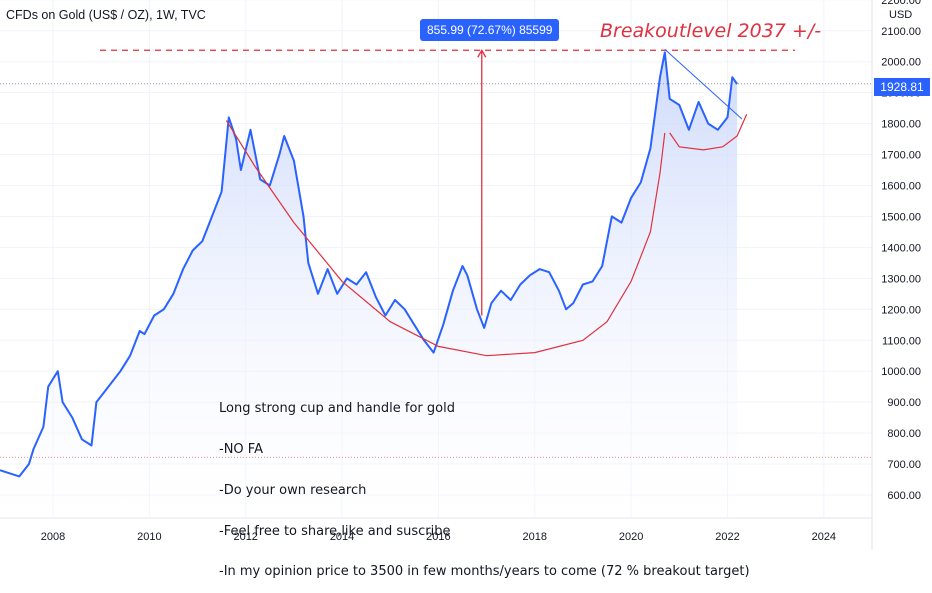  What do you see at coordinates (901, 279) in the screenshot?
I see `y-tick-label: 1300.00` at bounding box center [901, 279].